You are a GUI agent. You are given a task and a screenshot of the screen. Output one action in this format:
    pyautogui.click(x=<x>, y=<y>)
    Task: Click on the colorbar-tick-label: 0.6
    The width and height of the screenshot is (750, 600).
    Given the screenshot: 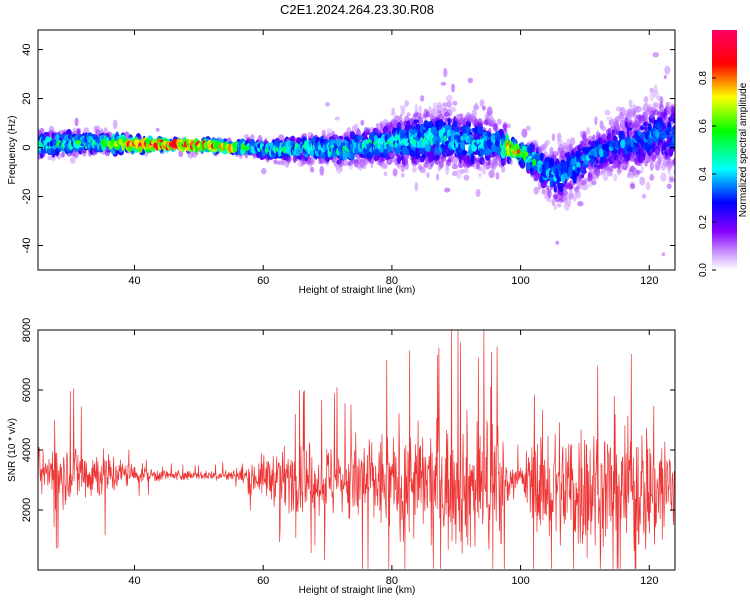 What is the action you would take?
    pyautogui.click(x=703, y=126)
    